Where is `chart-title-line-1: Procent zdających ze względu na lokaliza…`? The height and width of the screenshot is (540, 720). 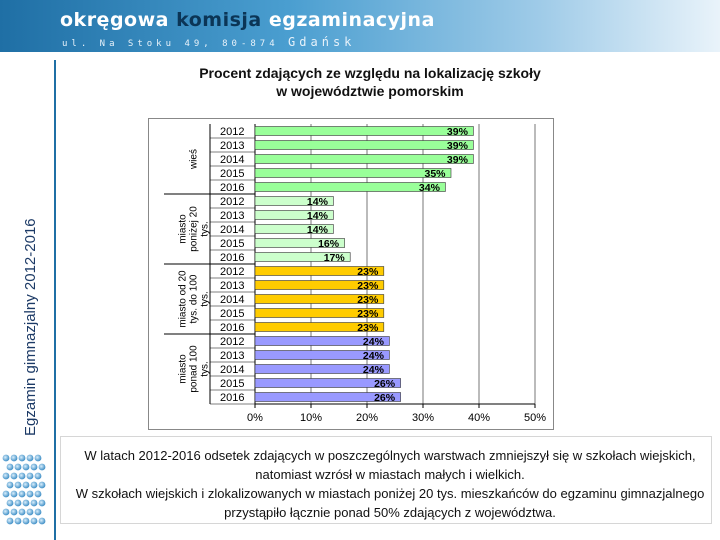 chart-title-line-1: Procent zdających ze względu na lokaliza… is located at coordinates (370, 73).